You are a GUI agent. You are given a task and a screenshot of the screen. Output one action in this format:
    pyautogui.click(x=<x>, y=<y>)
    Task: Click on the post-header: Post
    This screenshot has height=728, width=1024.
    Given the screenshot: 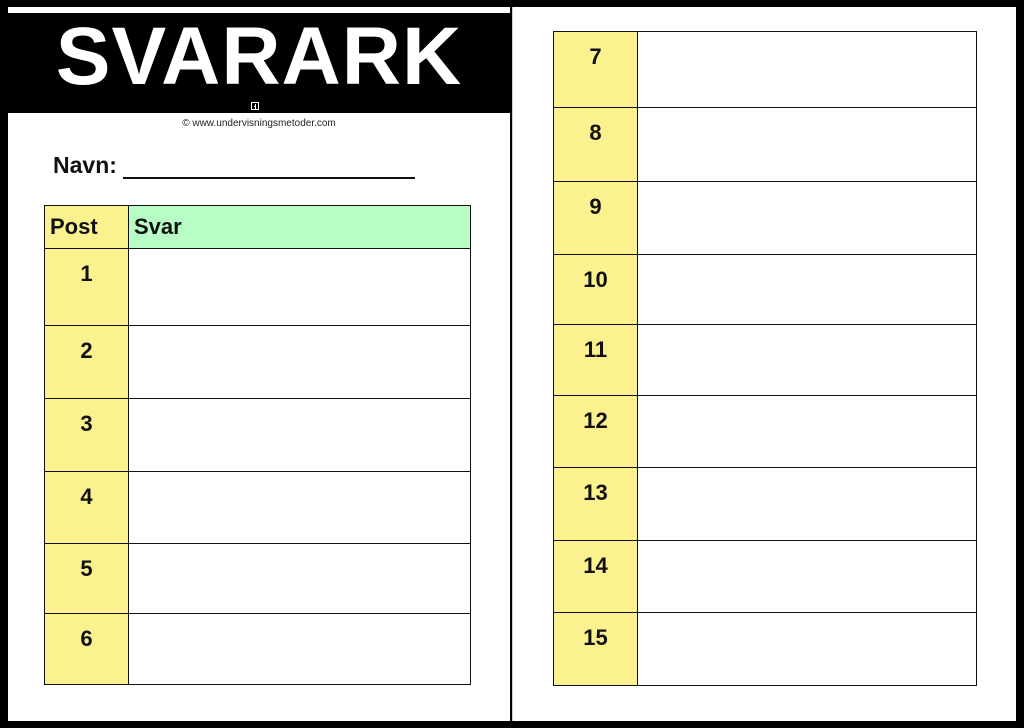 What is the action you would take?
    pyautogui.click(x=86, y=227)
    